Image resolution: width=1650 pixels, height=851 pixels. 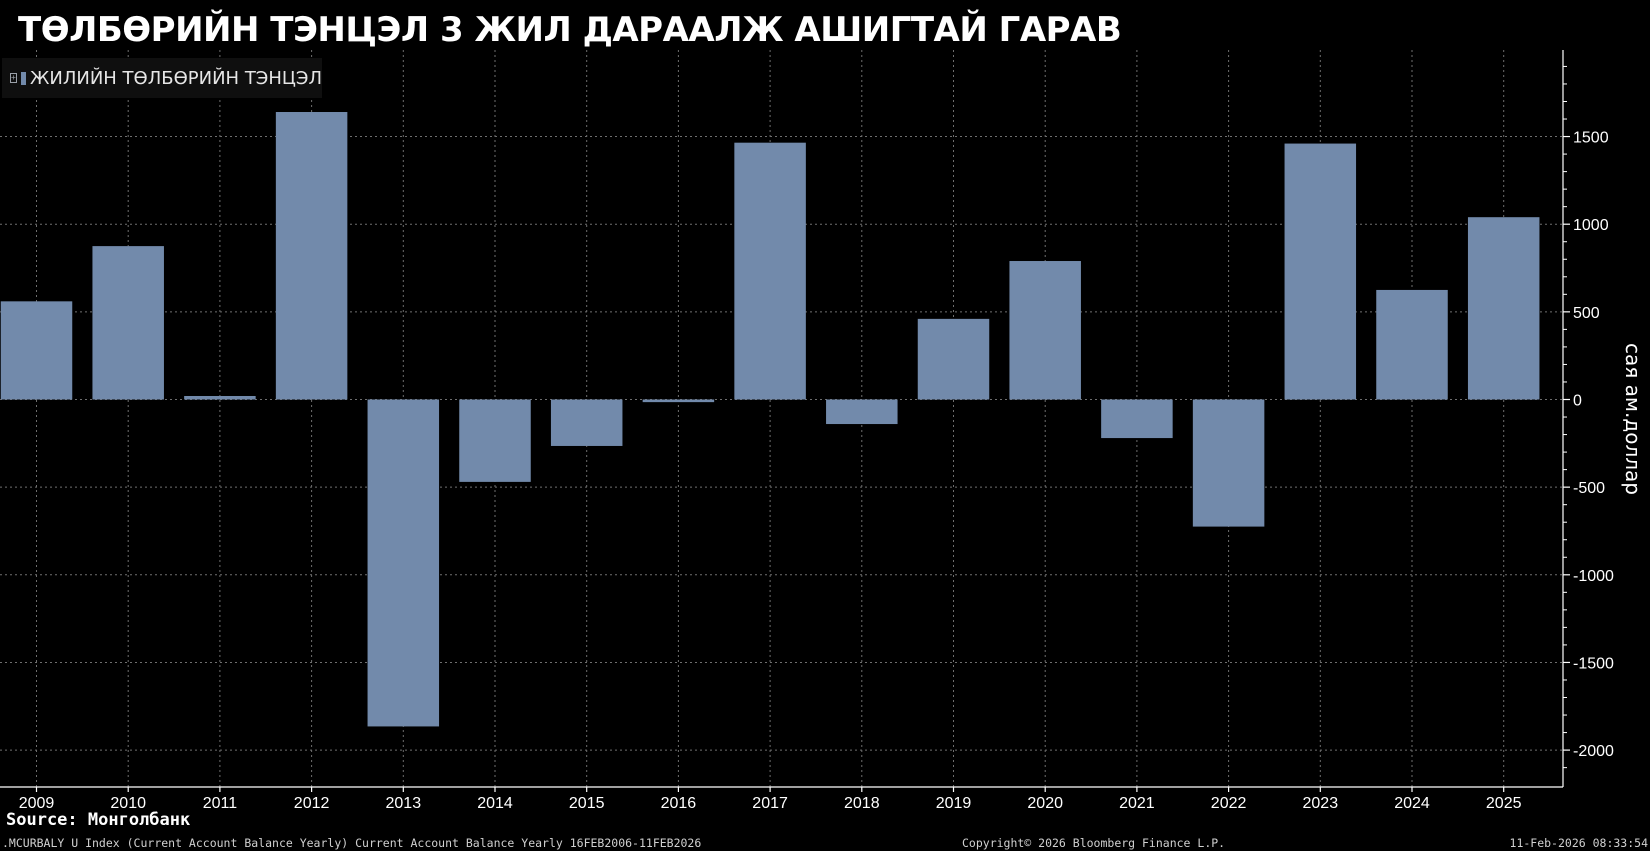 What do you see at coordinates (98, 820) in the screenshot?
I see `source-text: Source: Монголбанк` at bounding box center [98, 820].